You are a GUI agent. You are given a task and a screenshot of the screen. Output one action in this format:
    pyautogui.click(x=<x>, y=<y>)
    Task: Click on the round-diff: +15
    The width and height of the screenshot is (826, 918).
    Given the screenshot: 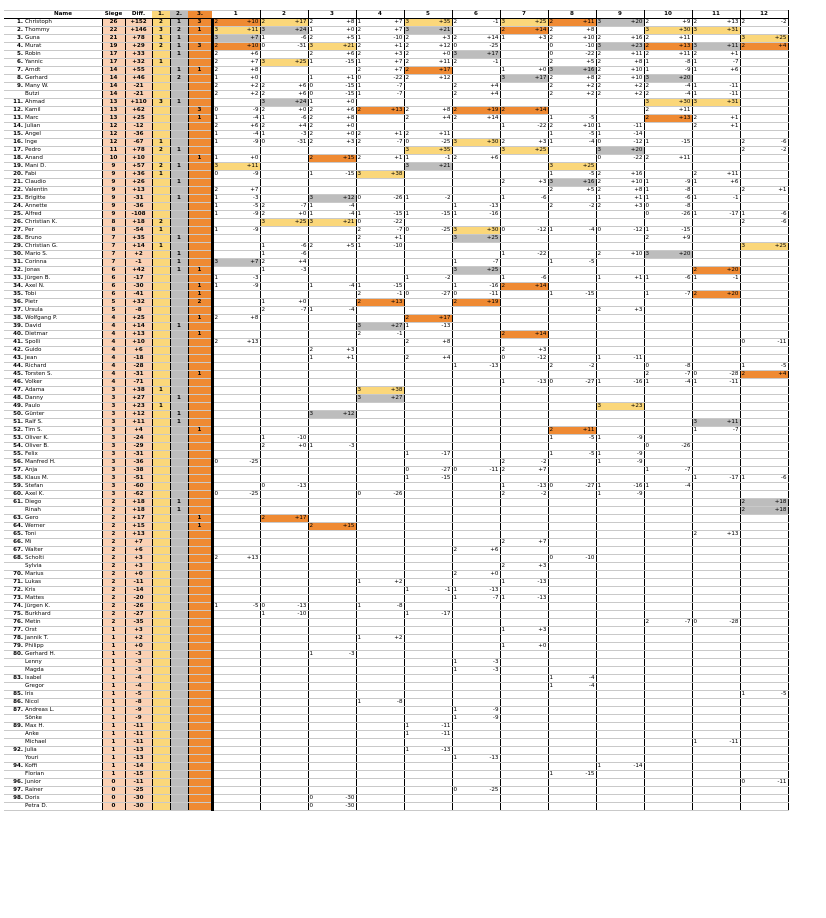 What is the action you would take?
    pyautogui.click(x=339, y=526)
    